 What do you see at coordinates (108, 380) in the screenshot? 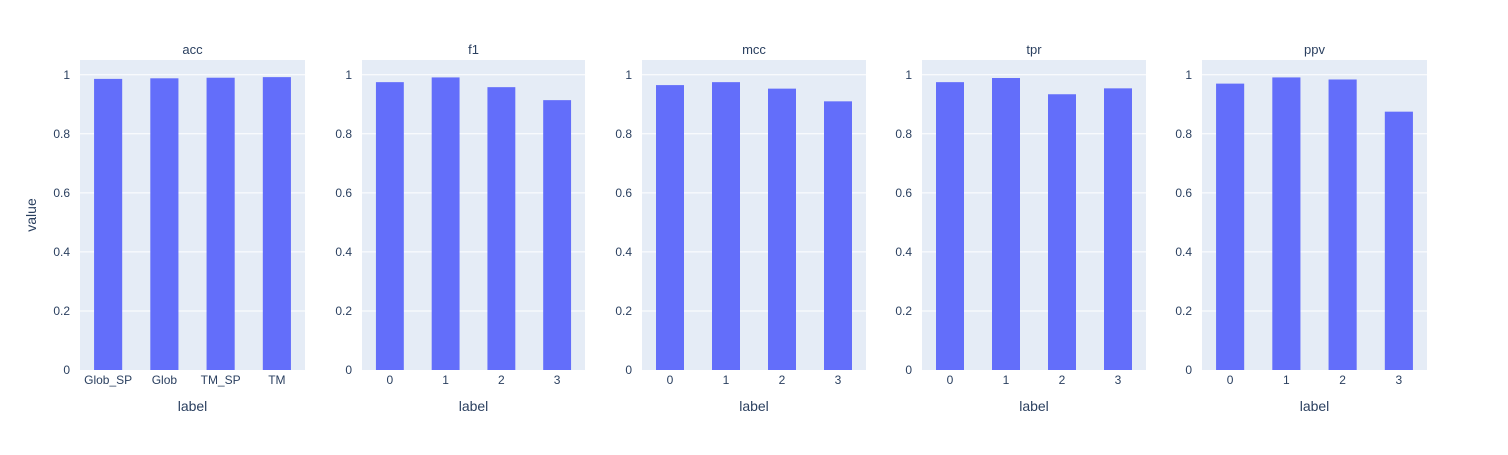
I see `x-tick-label: Glob_SP` at bounding box center [108, 380].